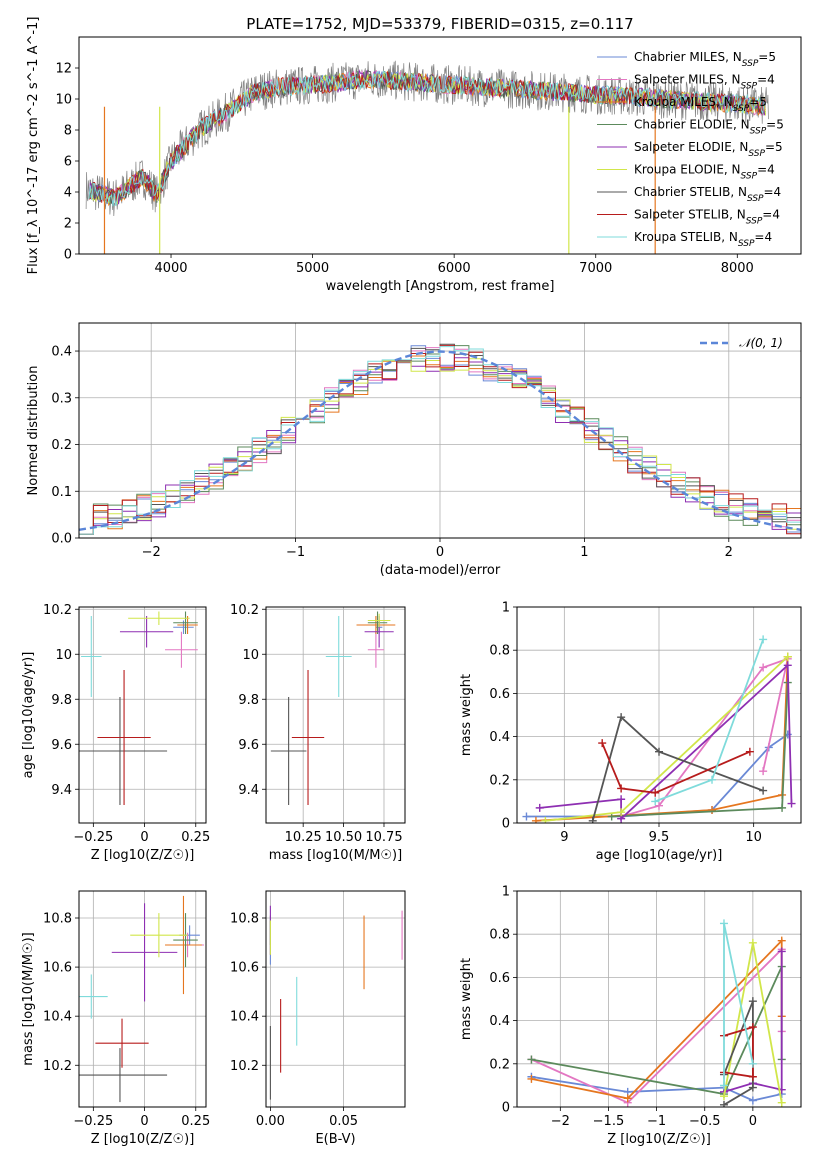 The height and width of the screenshot is (1170, 819). Describe the element at coordinates (729, 552) in the screenshot. I see `x-tick-label: 2` at that location.